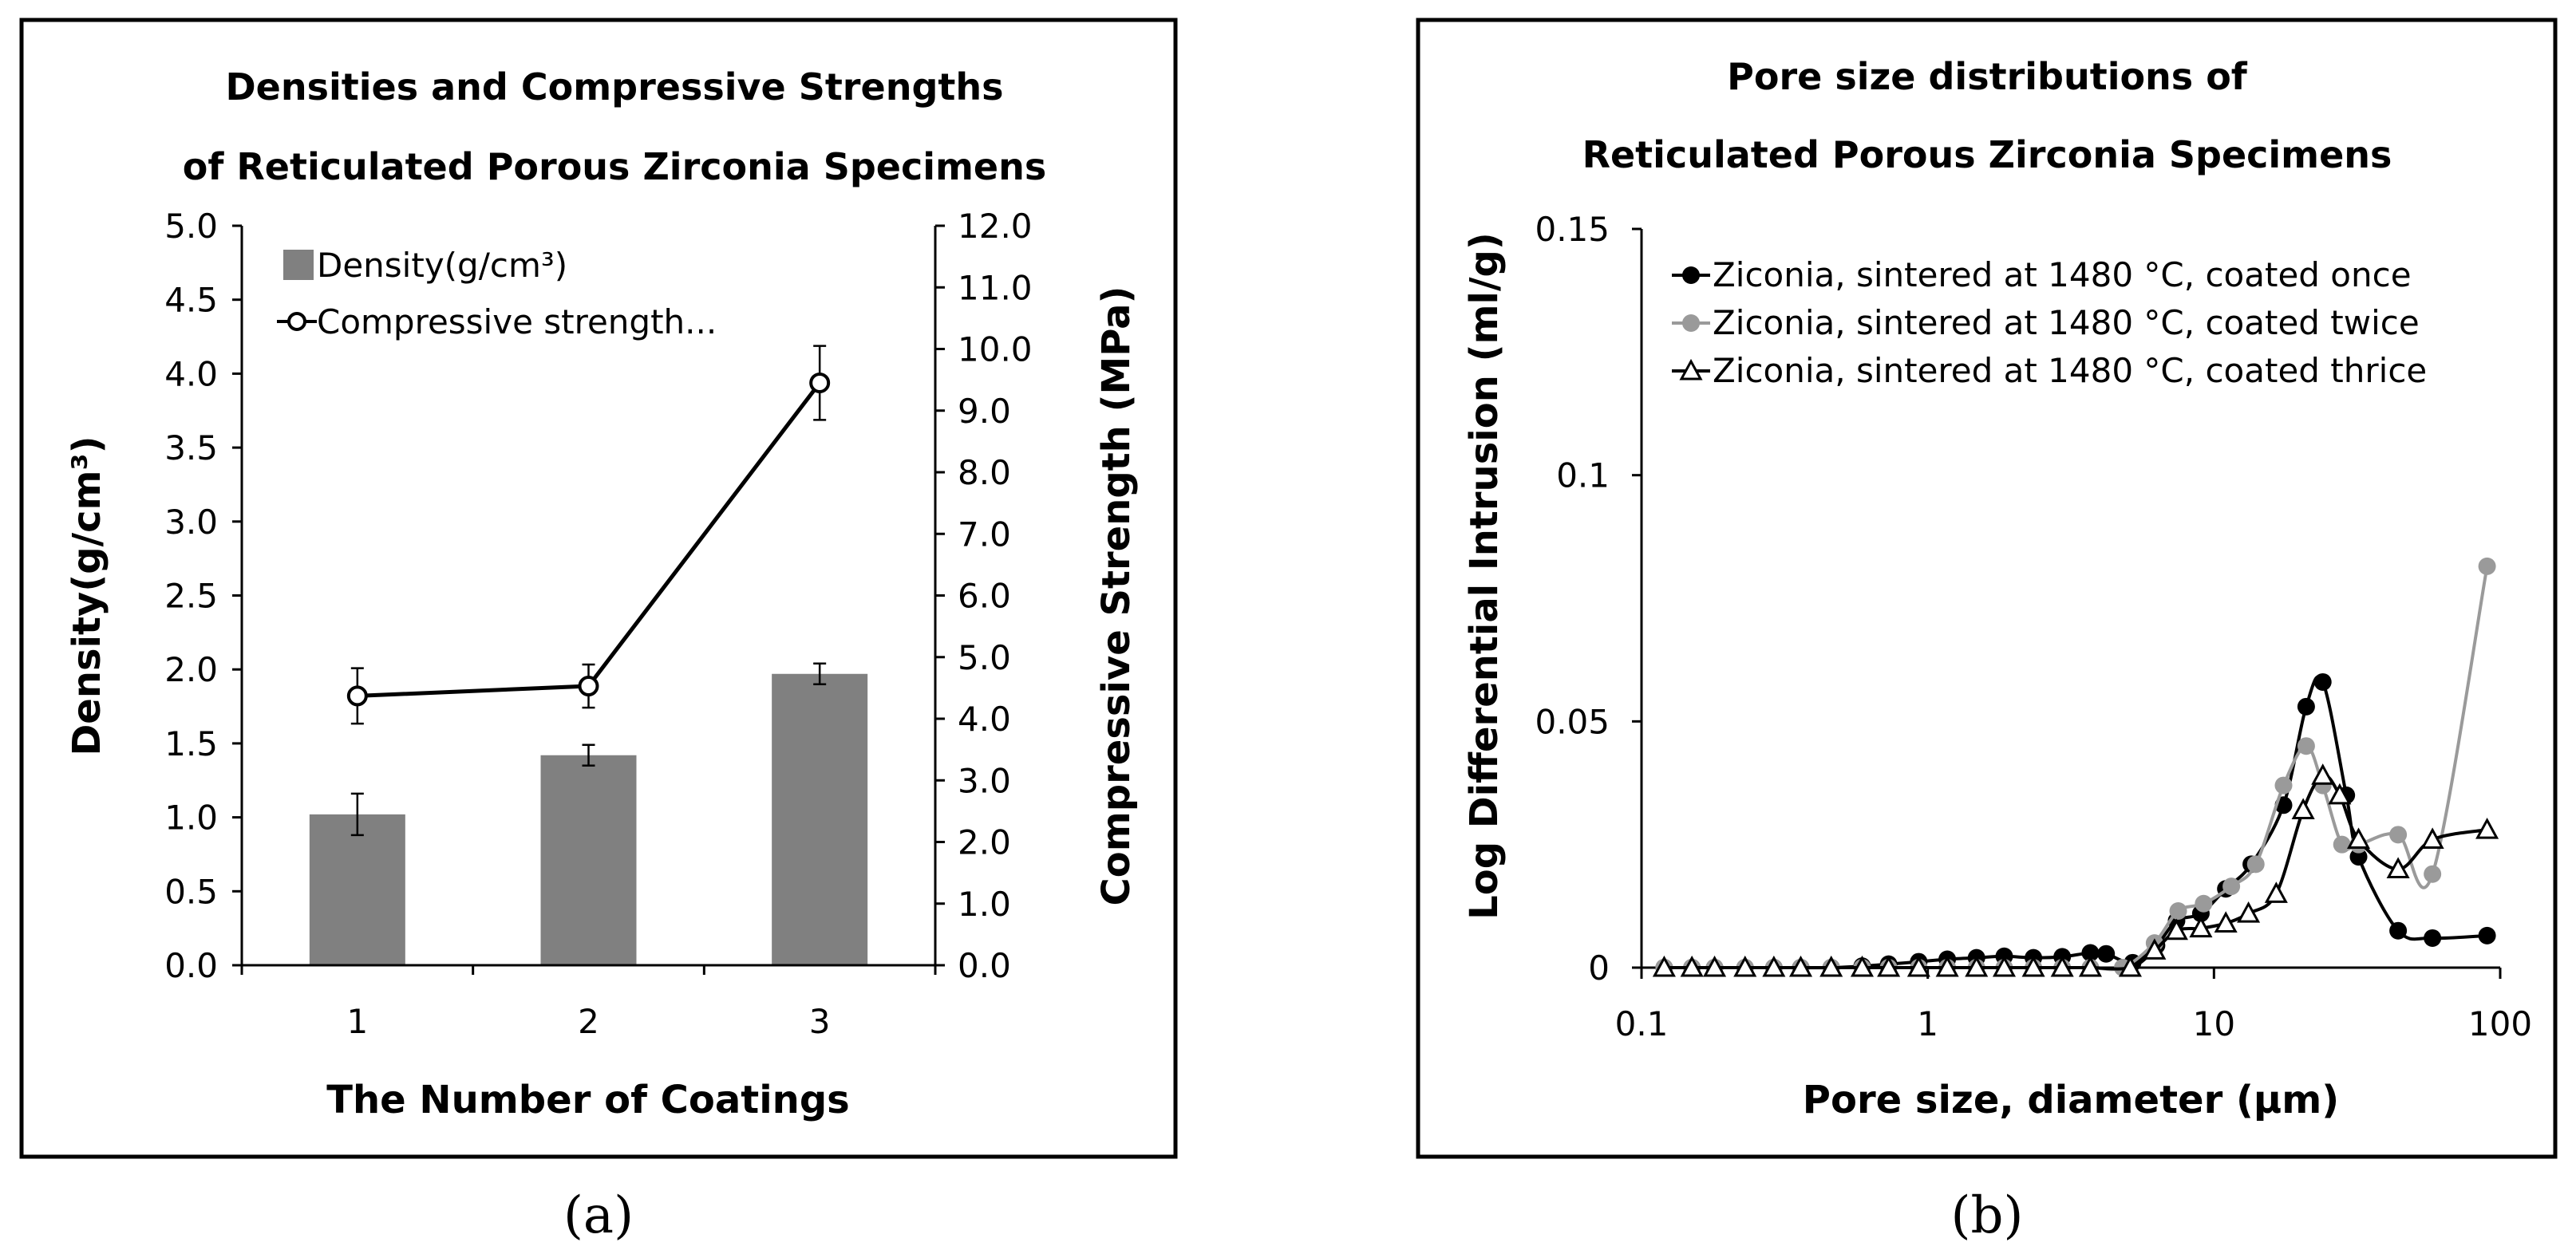 This screenshot has width=2576, height=1258. What do you see at coordinates (1987, 76) in the screenshot?
I see `panel-b-title-line-1: Pore size distributions of` at bounding box center [1987, 76].